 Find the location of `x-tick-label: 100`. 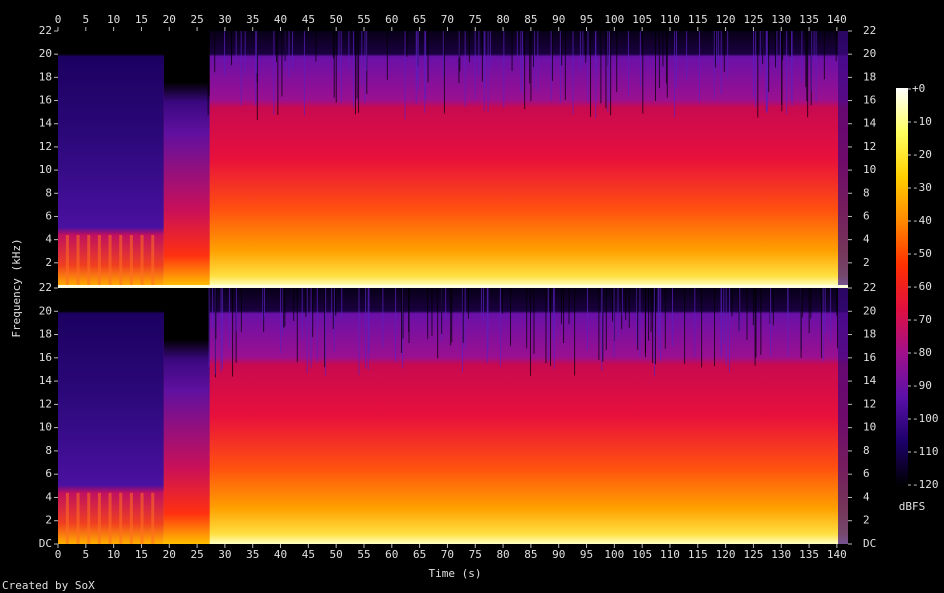

x-tick-label: 100 is located at coordinates (614, 554).